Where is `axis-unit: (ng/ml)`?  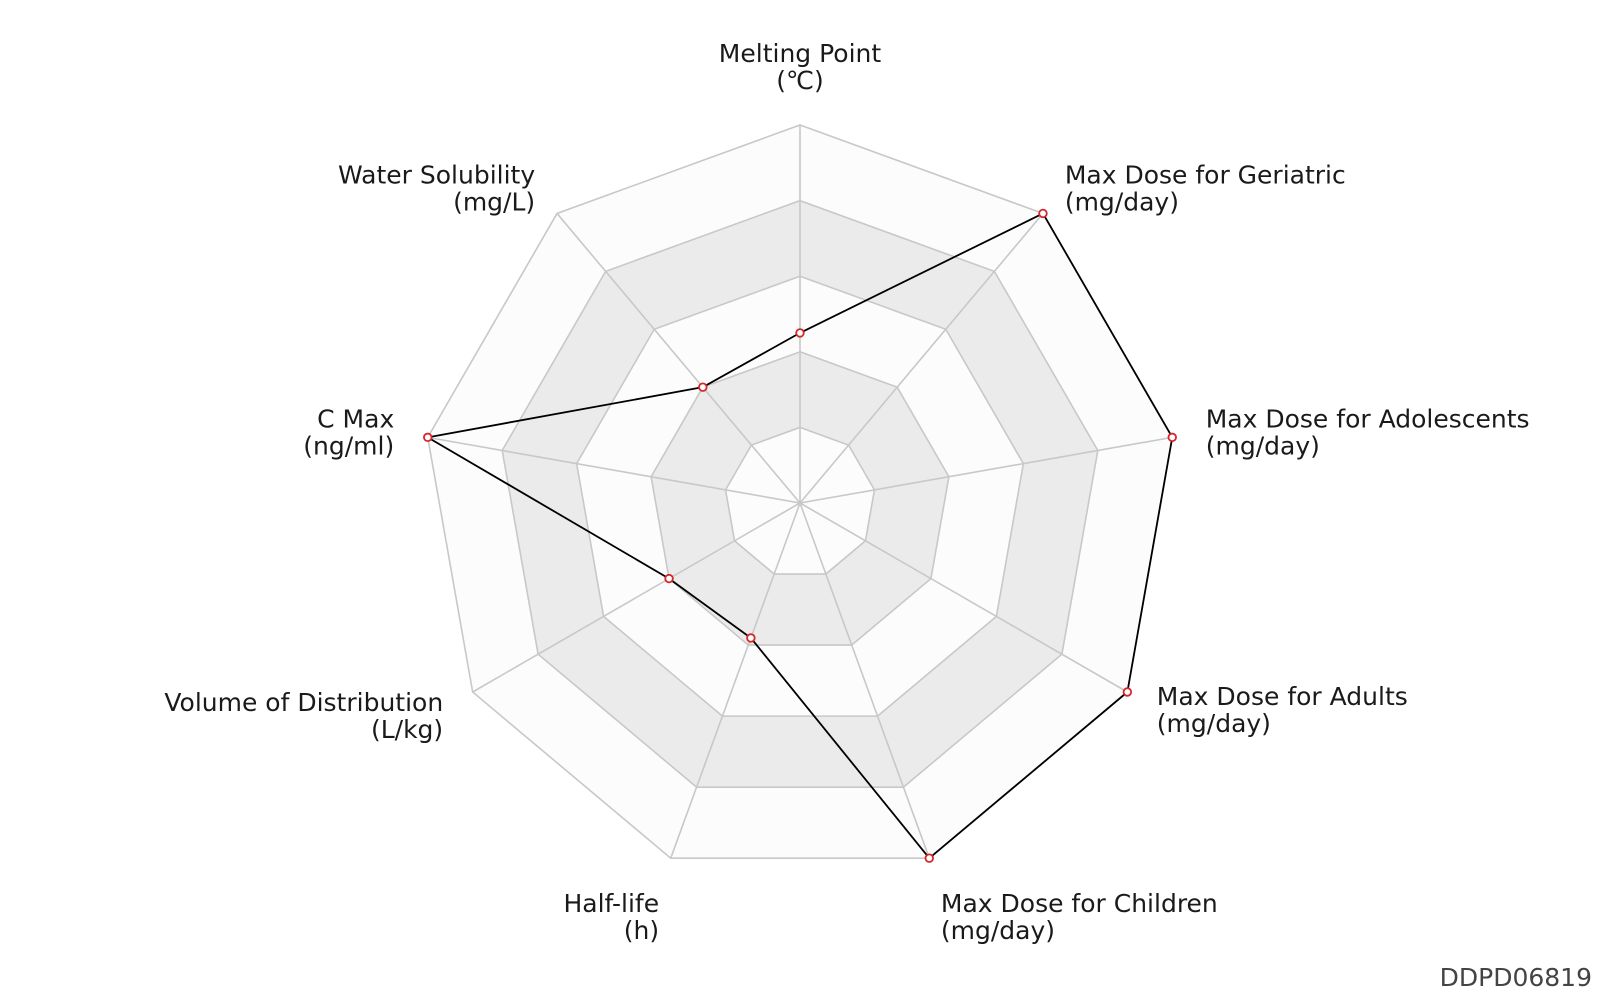
axis-unit: (ng/ml) is located at coordinates (348, 445).